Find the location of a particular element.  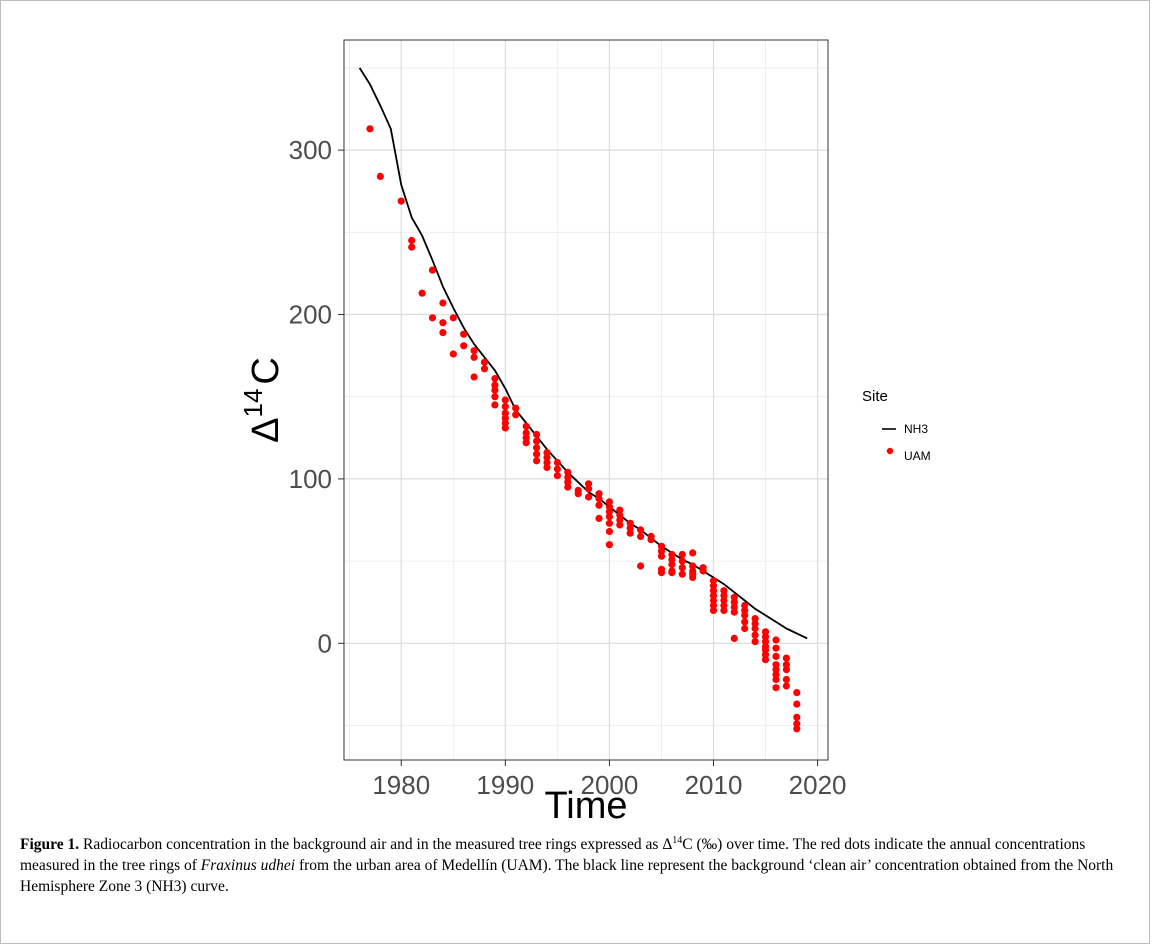

y-tick-label: 0 is located at coordinates (325, 643).